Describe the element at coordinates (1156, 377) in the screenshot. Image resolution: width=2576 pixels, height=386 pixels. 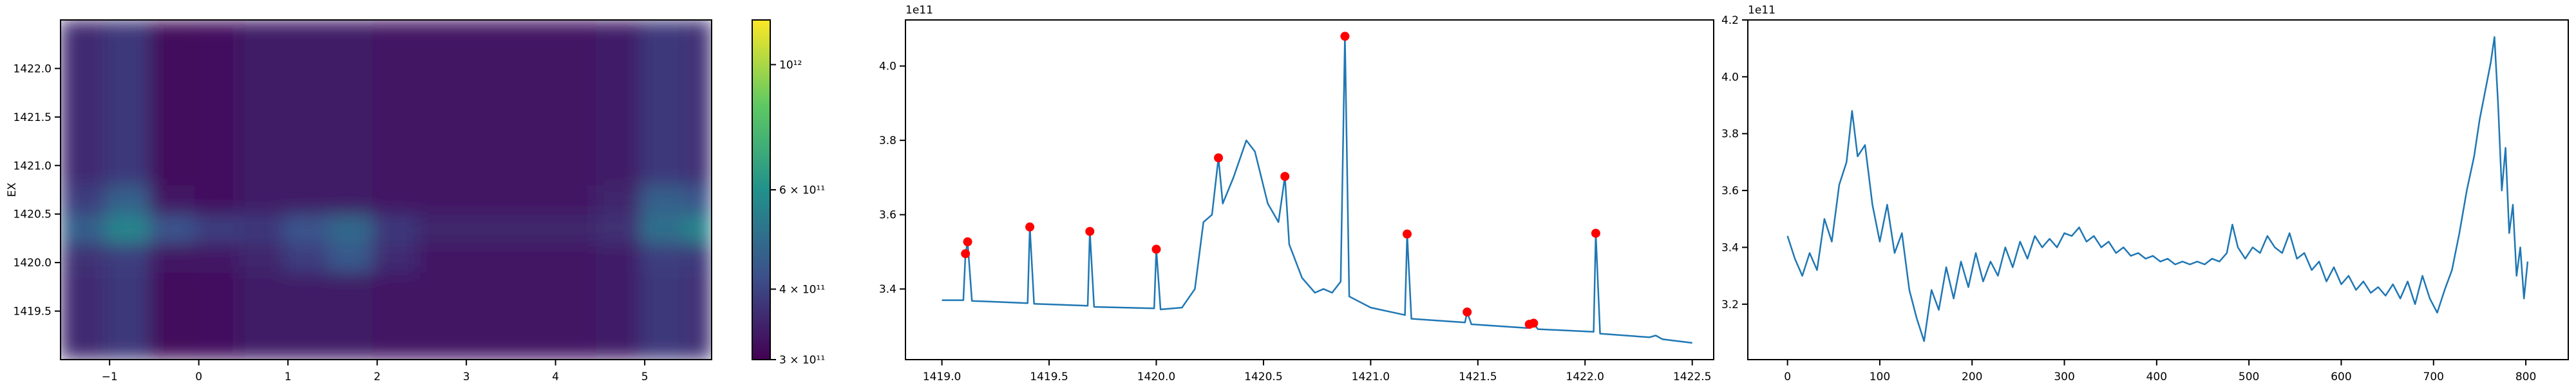
I see `x-tick-label: 1420.0` at that location.